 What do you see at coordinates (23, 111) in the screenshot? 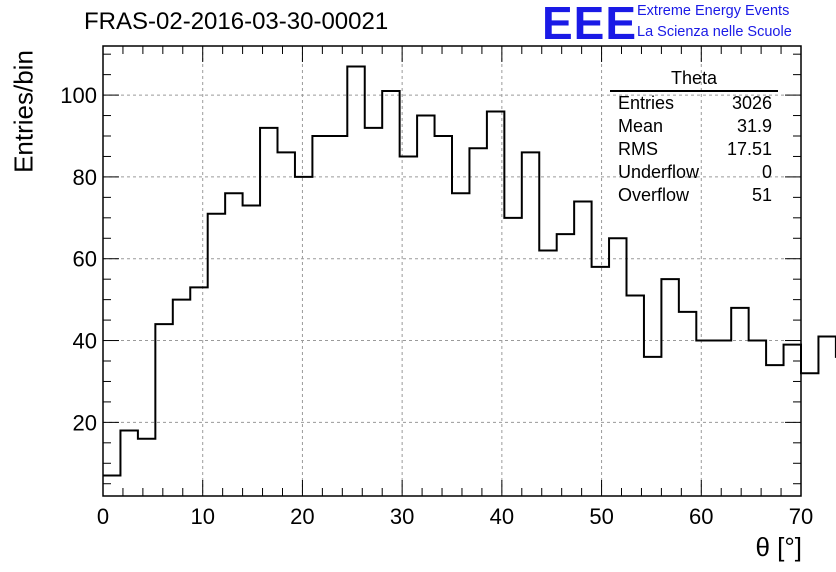
I see `y-axis-label: Entries/bin` at bounding box center [23, 111].